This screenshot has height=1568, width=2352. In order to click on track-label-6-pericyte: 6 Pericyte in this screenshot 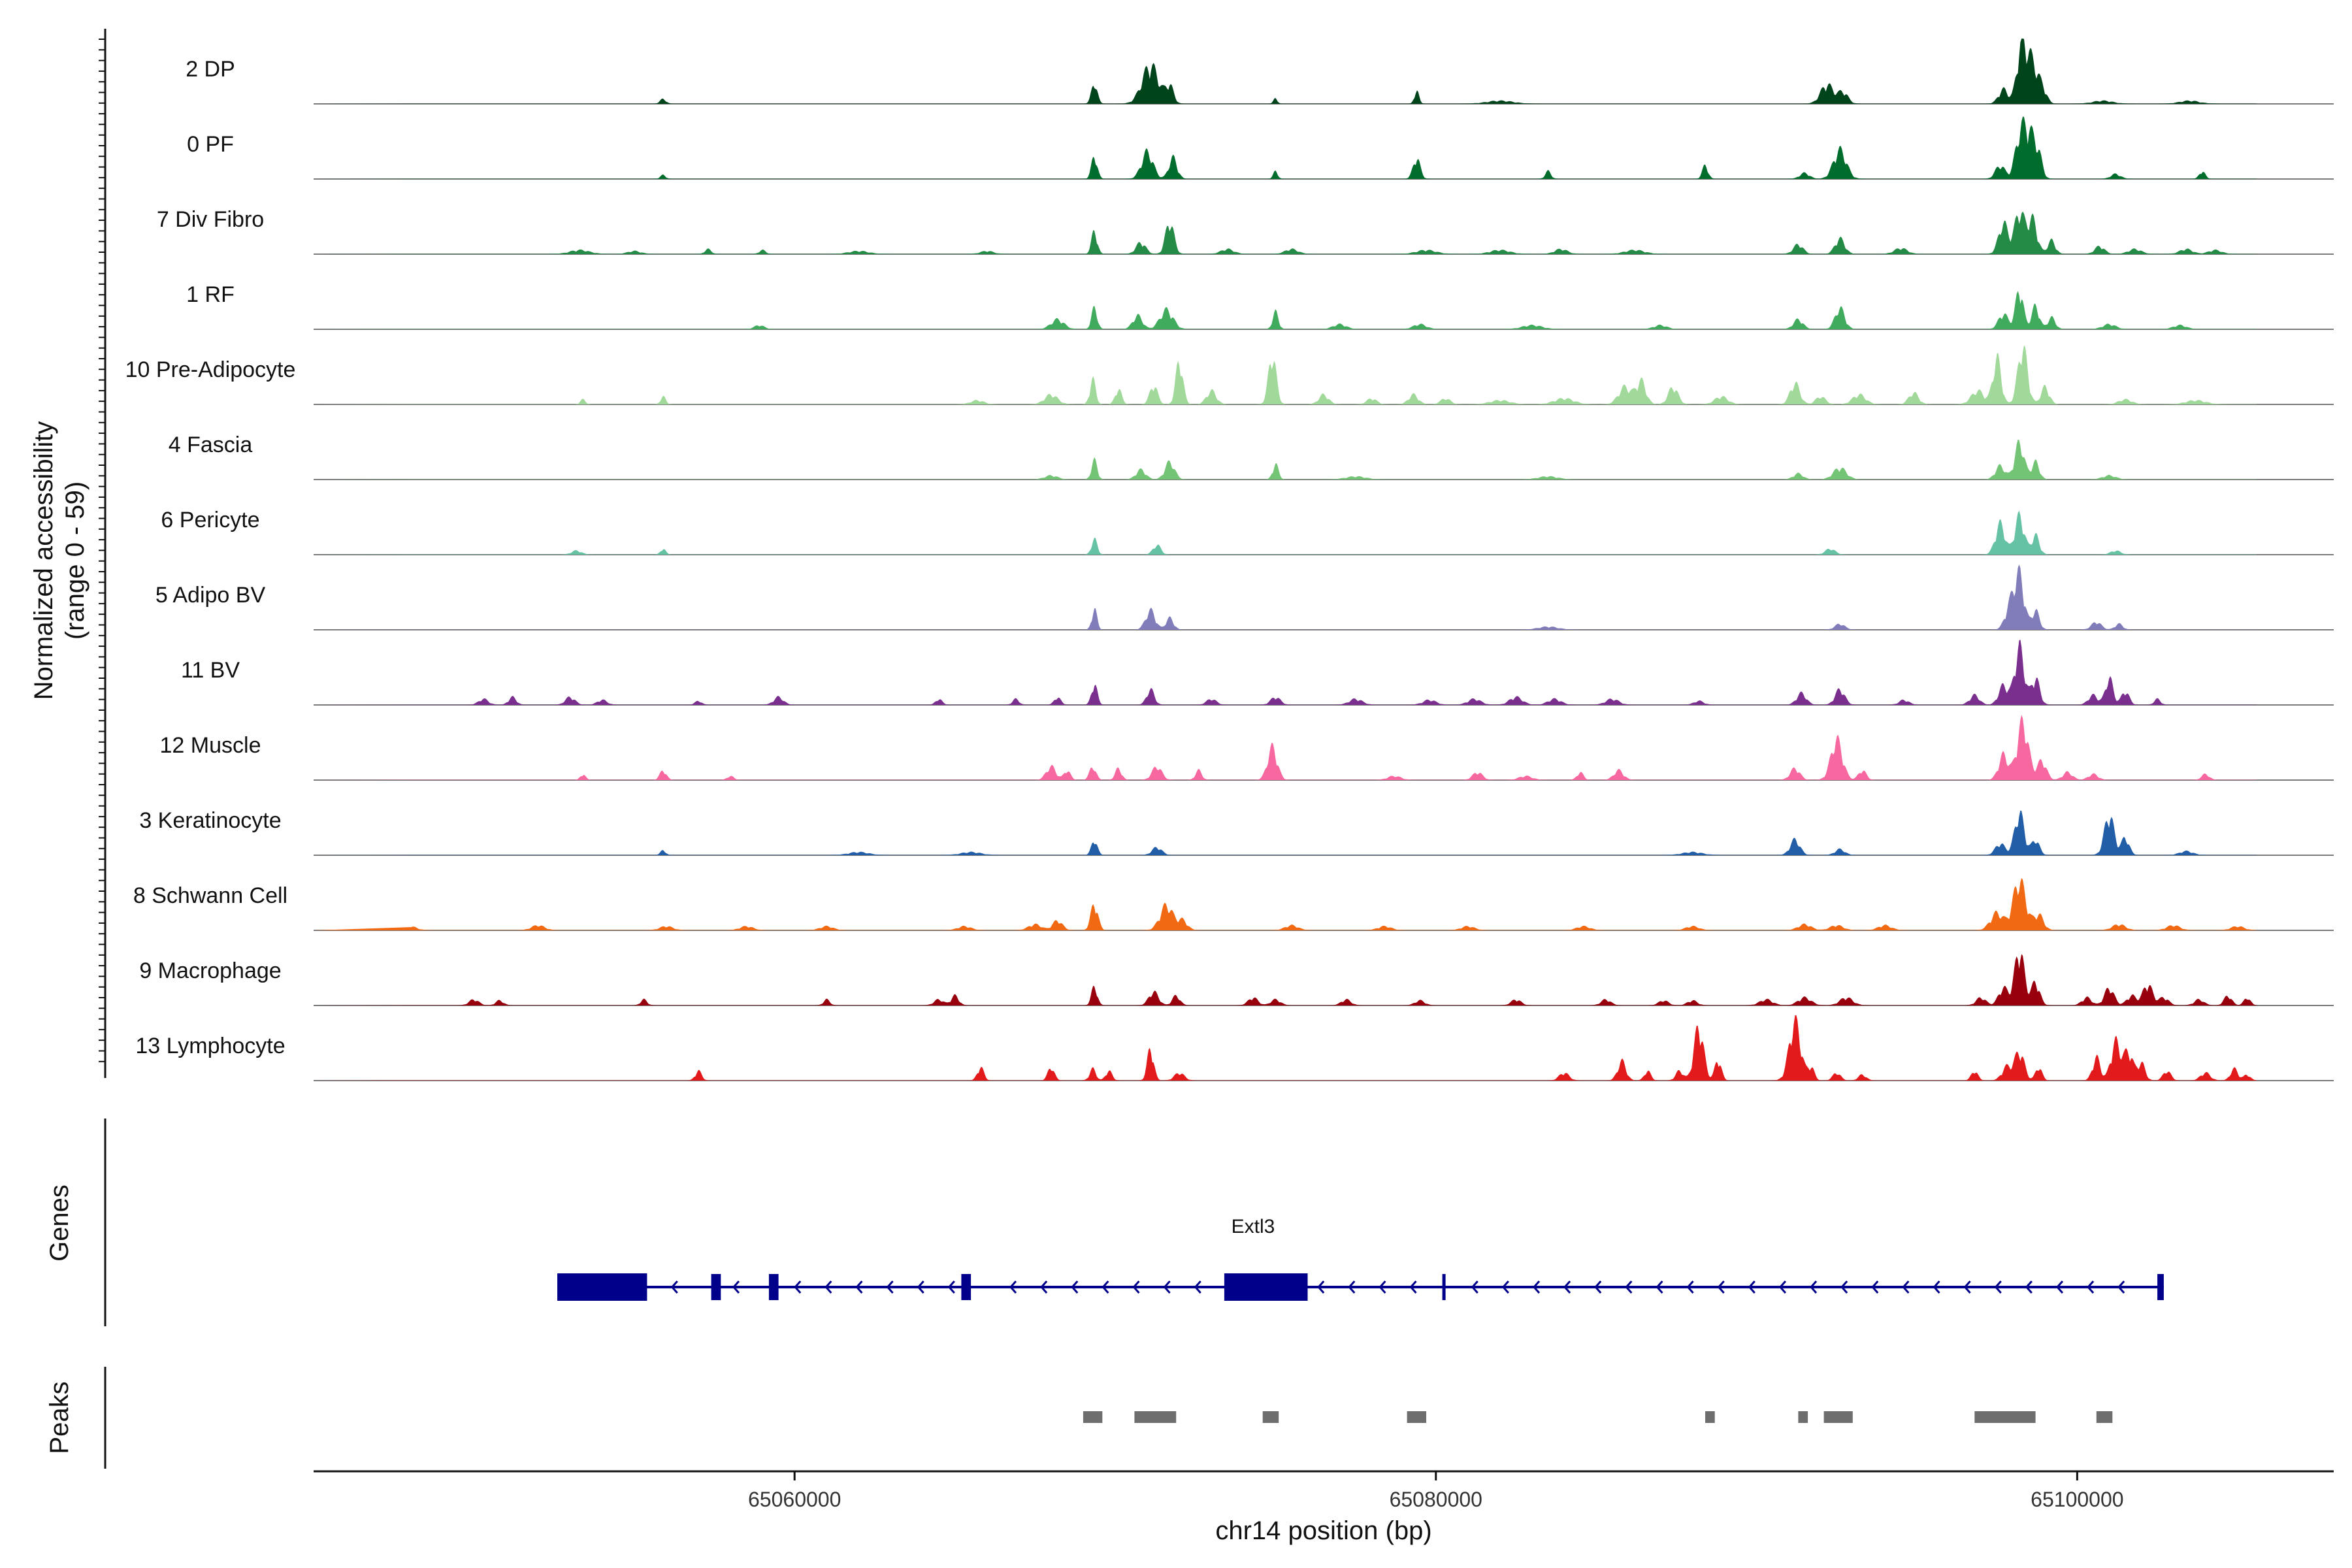, I will do `click(210, 520)`.